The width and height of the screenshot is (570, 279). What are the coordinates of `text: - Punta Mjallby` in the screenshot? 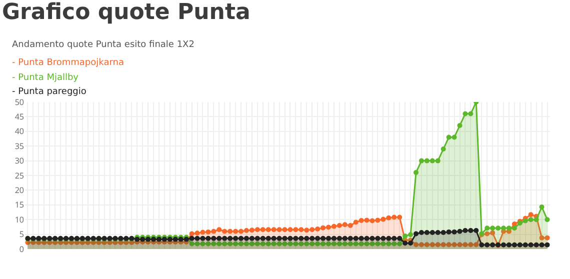 It's located at (46, 78).